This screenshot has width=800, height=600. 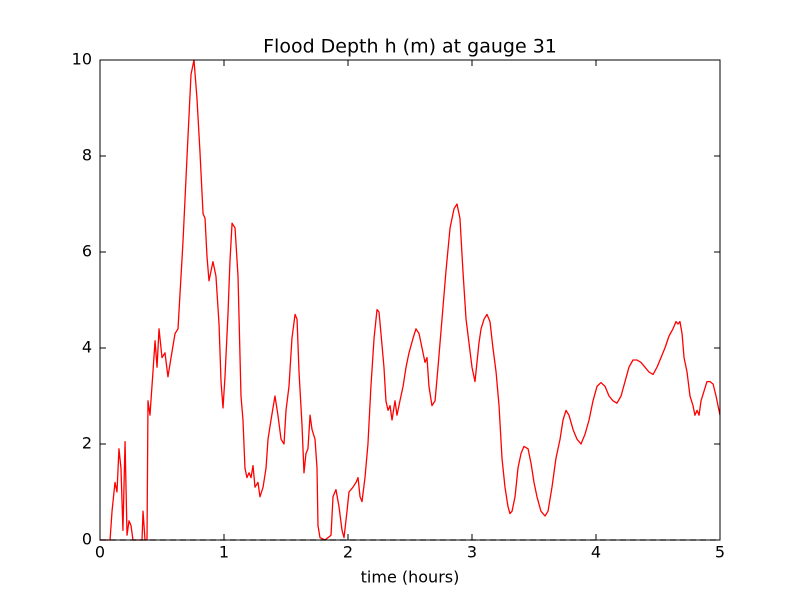 What do you see at coordinates (472, 552) in the screenshot?
I see `x-tick-label: 3` at bounding box center [472, 552].